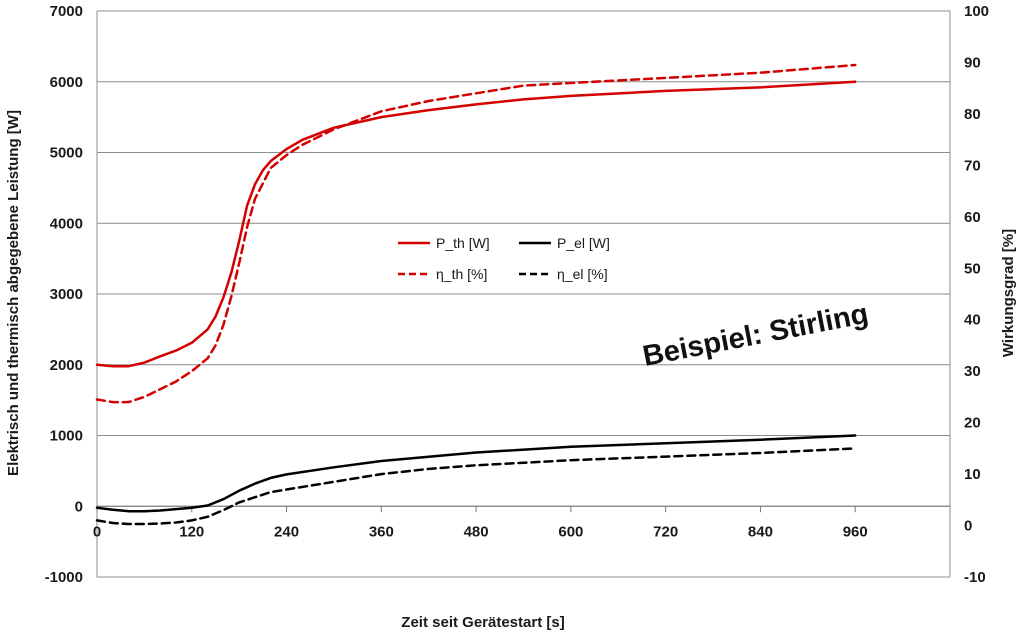  I want to click on y-left-tick-label: 2000, so click(66, 365).